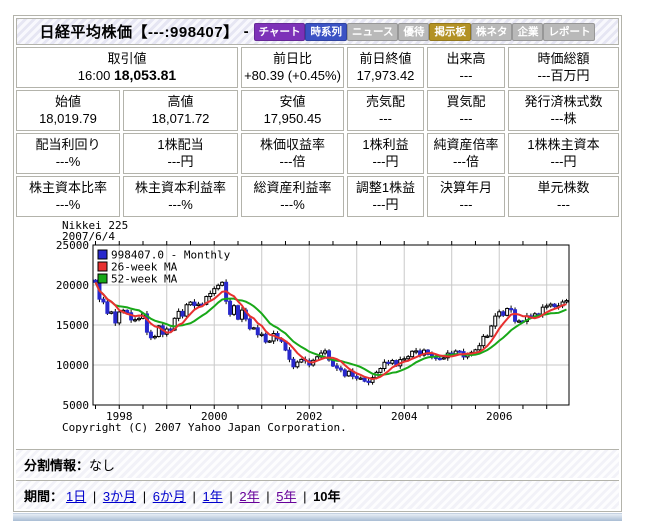  What do you see at coordinates (102, 465) in the screenshot?
I see `split-info-value: なし` at bounding box center [102, 465].